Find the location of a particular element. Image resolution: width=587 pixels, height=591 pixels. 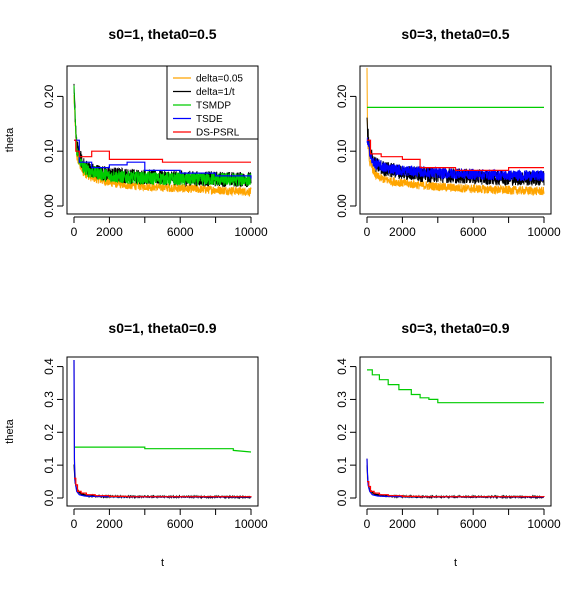

legend-label: delta=1/t is located at coordinates (215, 92).